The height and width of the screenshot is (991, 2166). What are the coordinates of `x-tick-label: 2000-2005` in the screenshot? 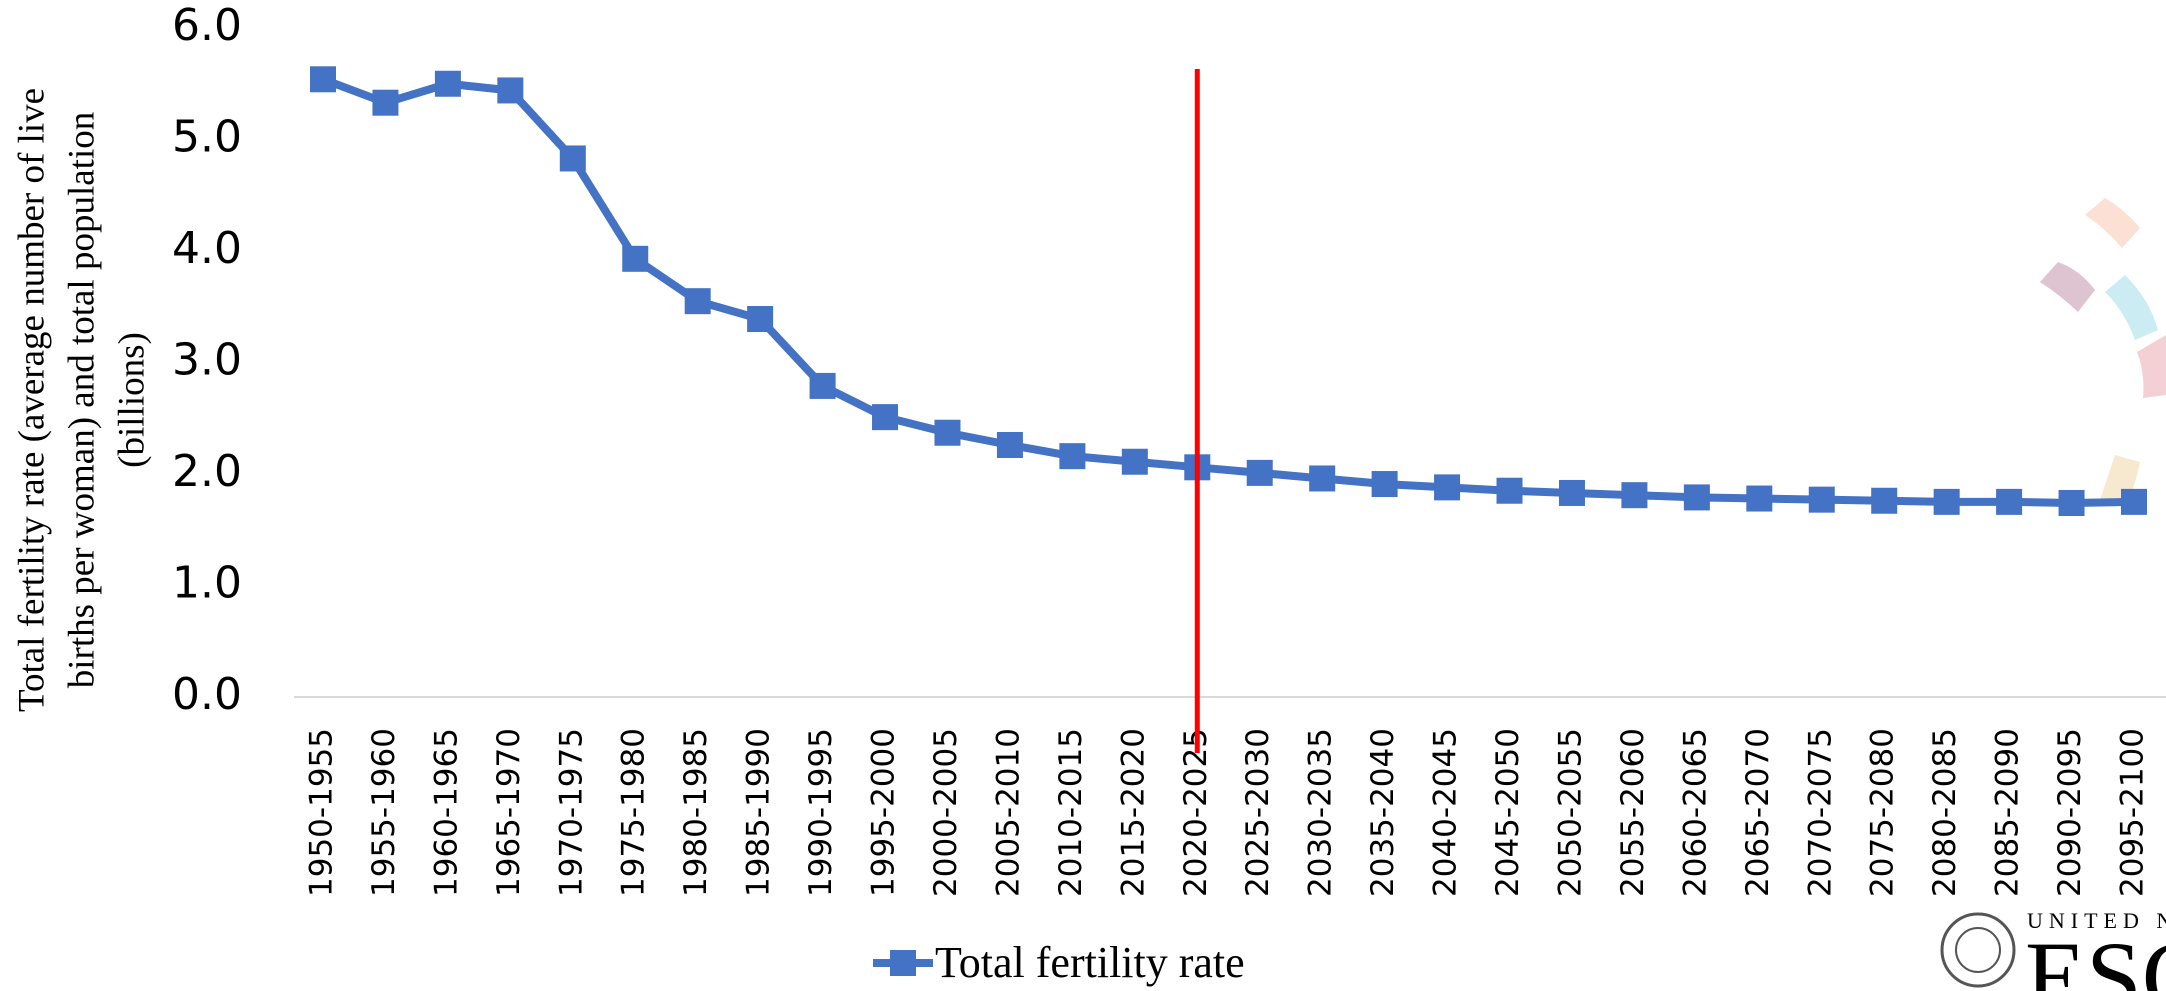 It's located at (946, 812).